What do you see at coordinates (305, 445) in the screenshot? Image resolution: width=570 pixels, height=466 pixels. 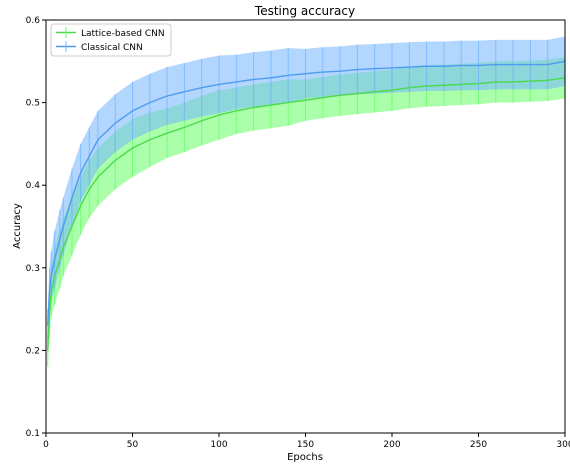 I see `x-tick-label: 150` at bounding box center [305, 445].